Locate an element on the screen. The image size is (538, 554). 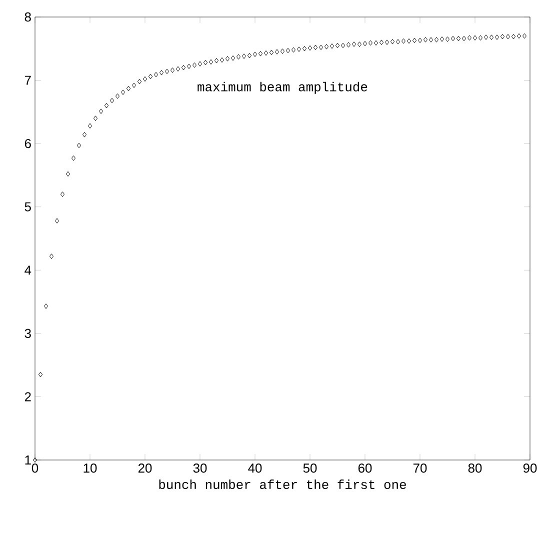
x-tick-label: 90 is located at coordinates (530, 468).